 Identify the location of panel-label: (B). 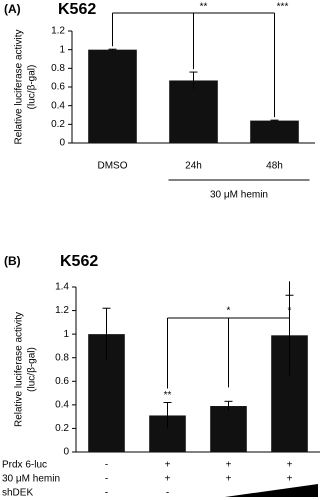
(12, 261).